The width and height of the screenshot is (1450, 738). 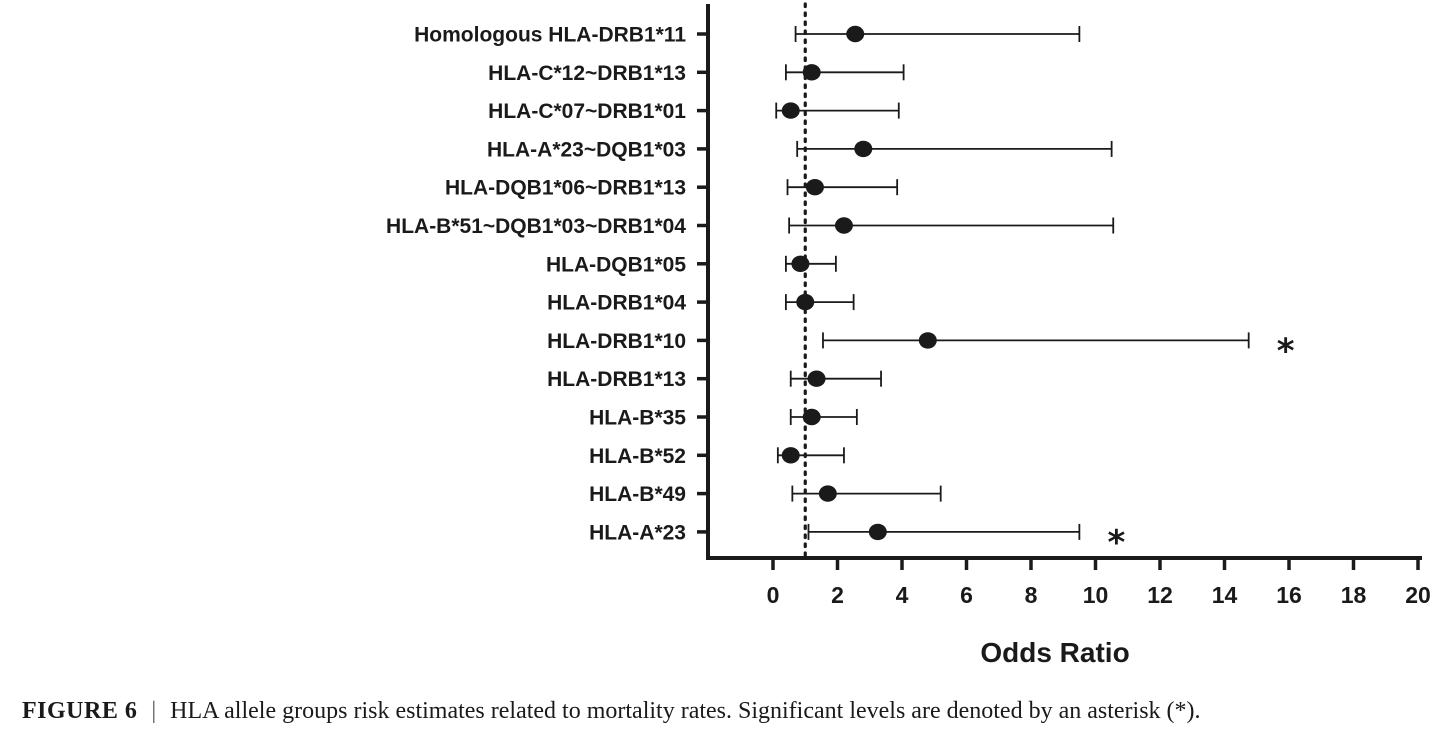 I want to click on x-tick-label: 8, so click(x=1031, y=595).